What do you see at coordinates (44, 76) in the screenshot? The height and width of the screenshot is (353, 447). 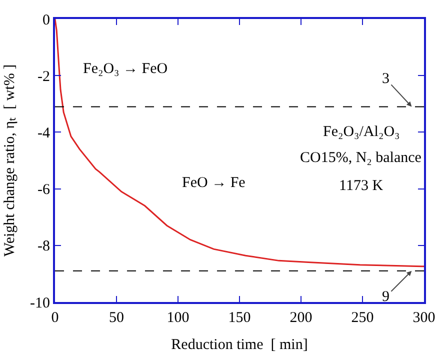 I see `y-tick-label: -2` at bounding box center [44, 76].